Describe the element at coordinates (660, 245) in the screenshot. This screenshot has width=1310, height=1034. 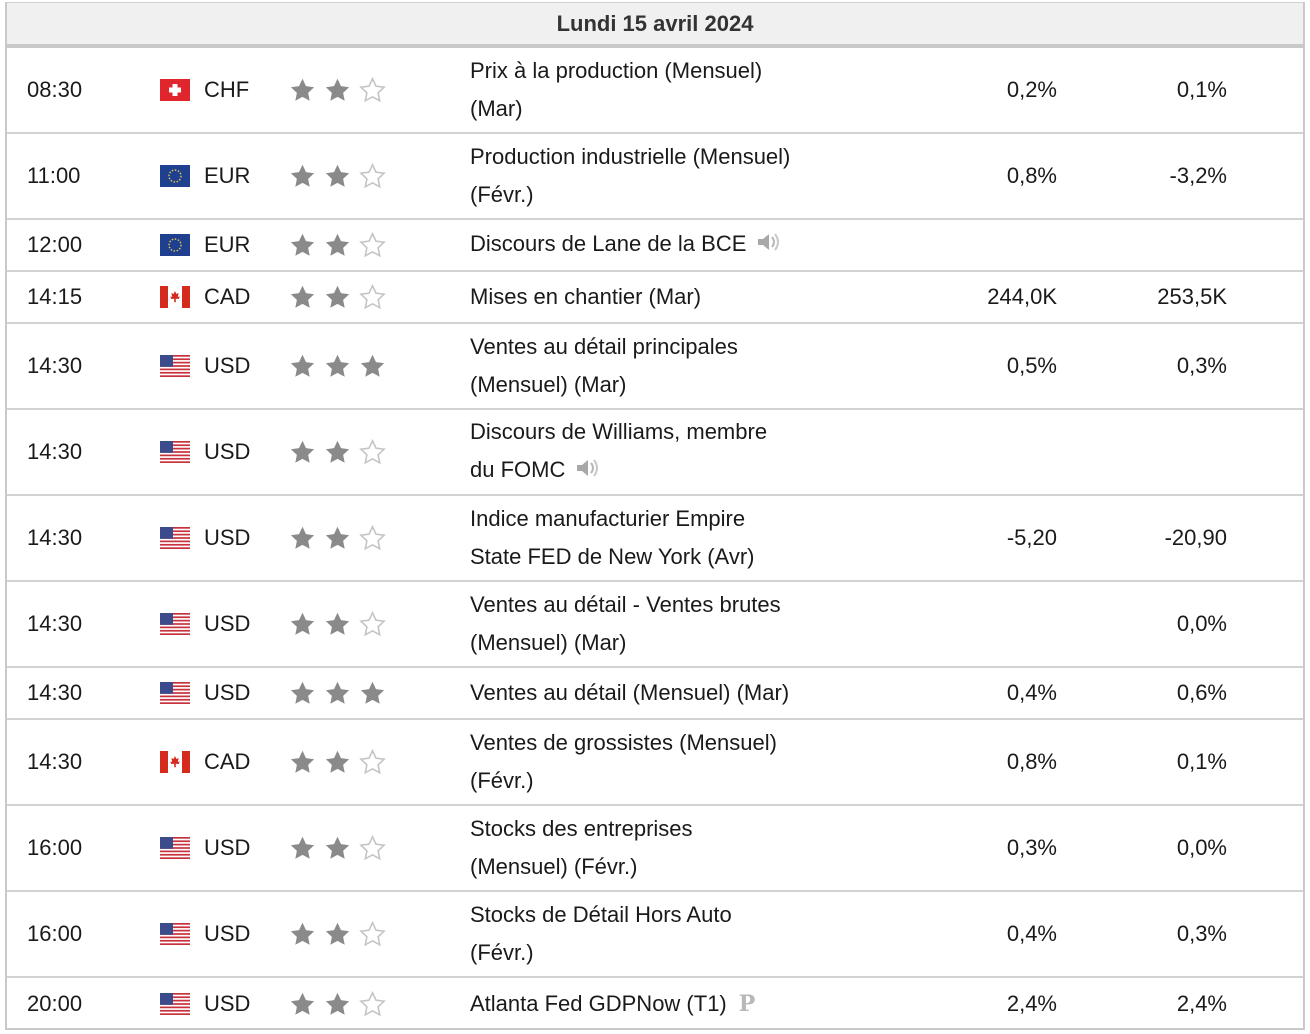
I see `event-title: Discours de Lane de la BCE` at that location.